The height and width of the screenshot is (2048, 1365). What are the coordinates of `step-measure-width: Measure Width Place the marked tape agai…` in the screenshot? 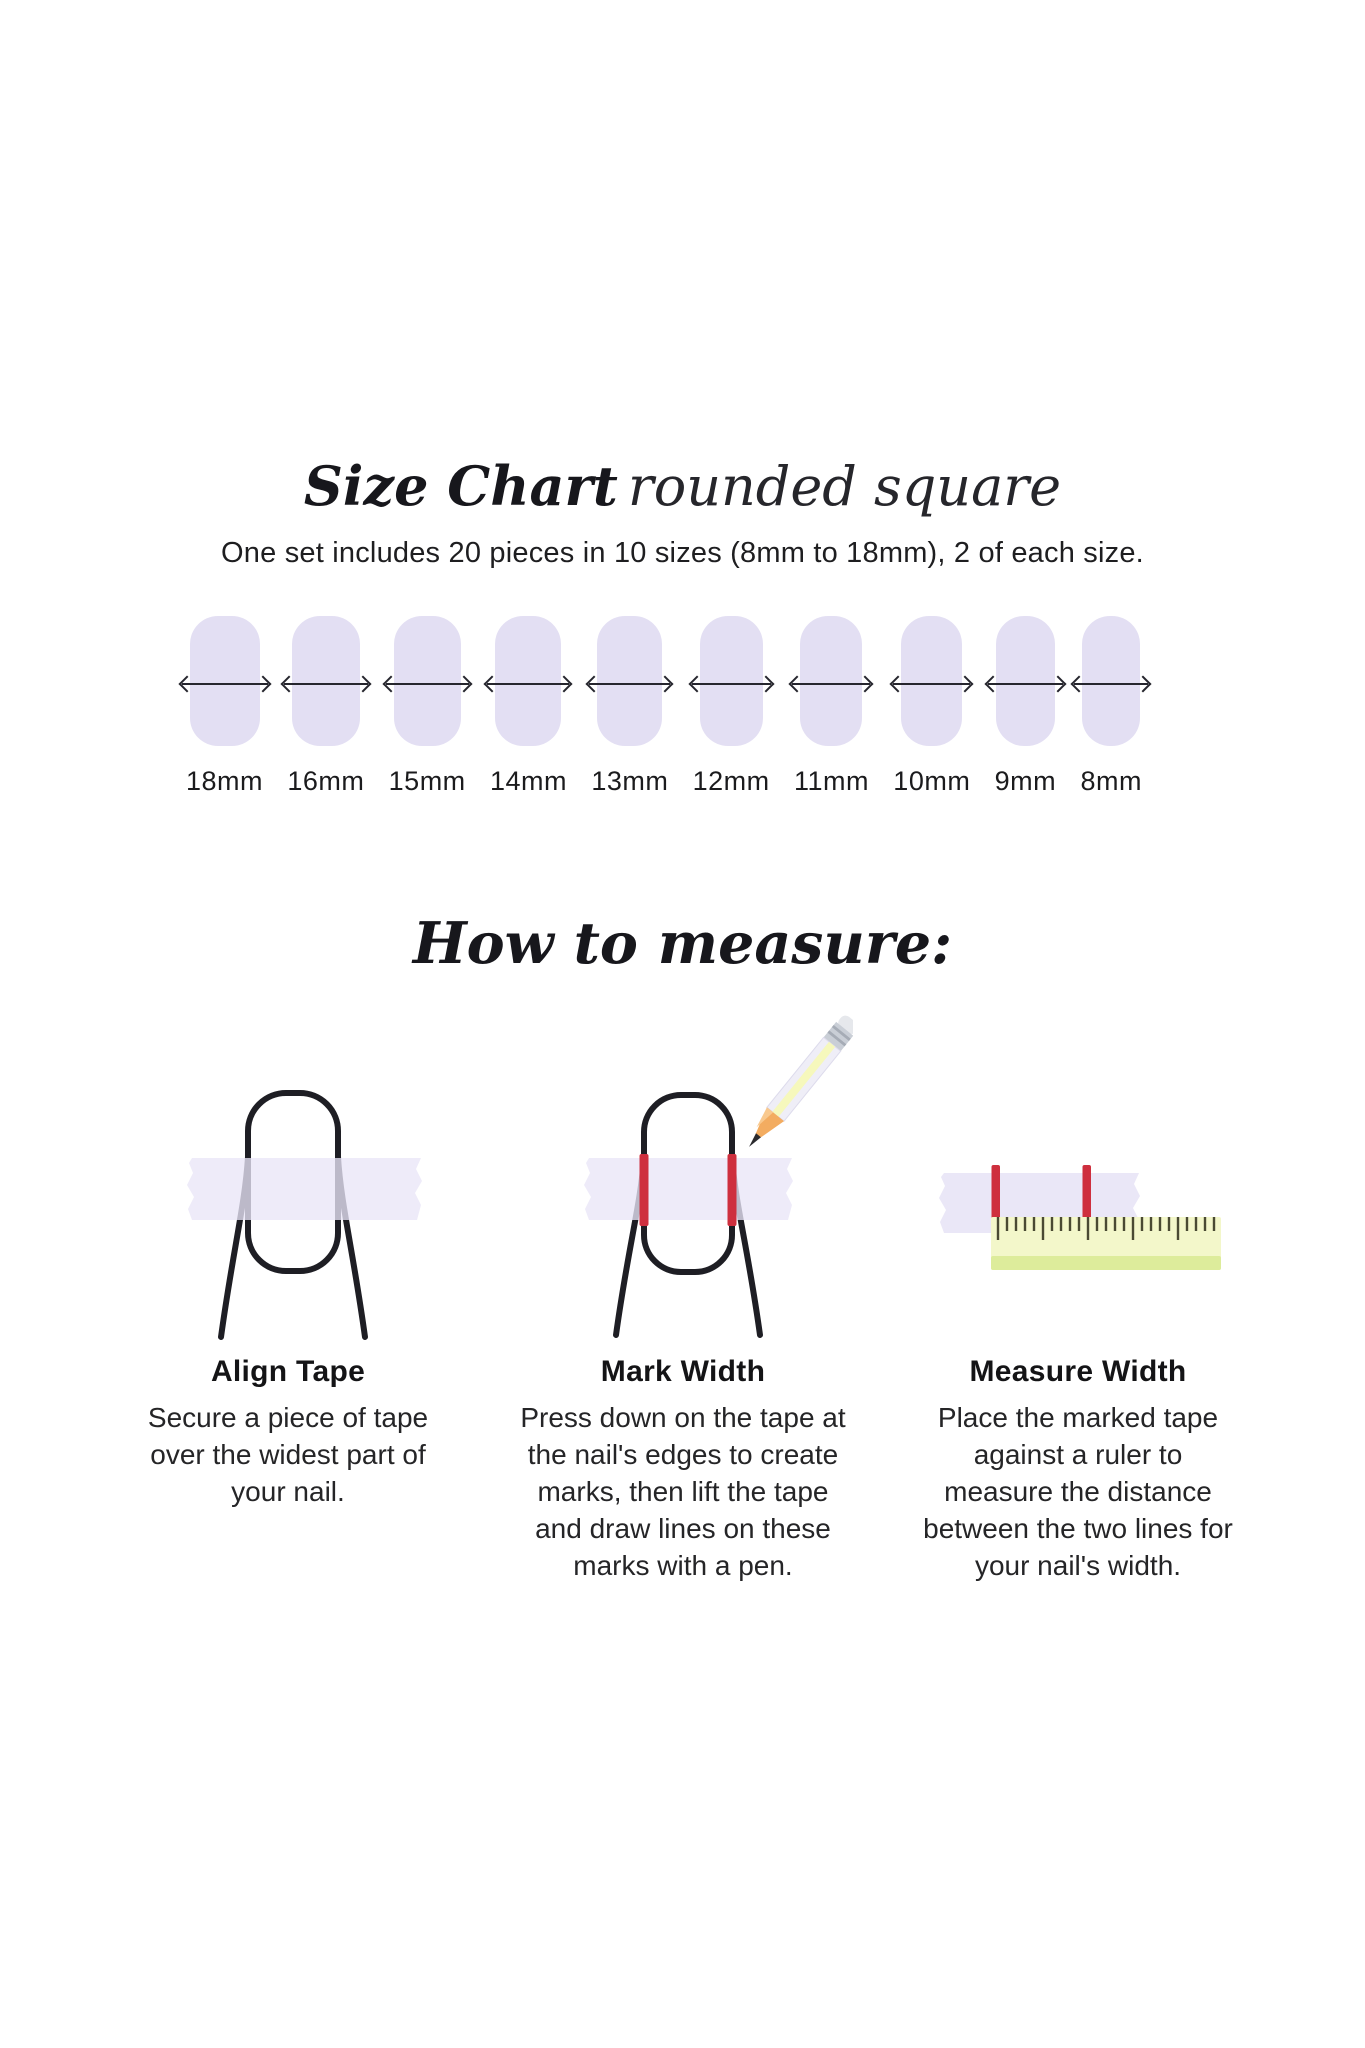 It's located at (1078, 1294).